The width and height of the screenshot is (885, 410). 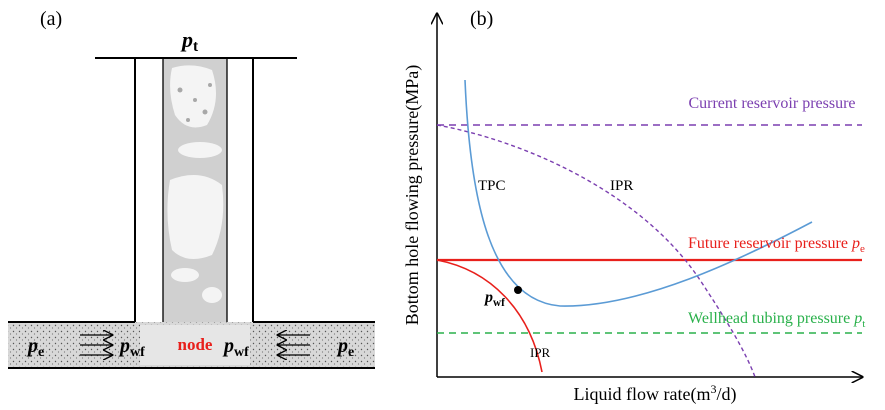 What do you see at coordinates (492, 186) in the screenshot?
I see `curve-label: TPC` at bounding box center [492, 186].